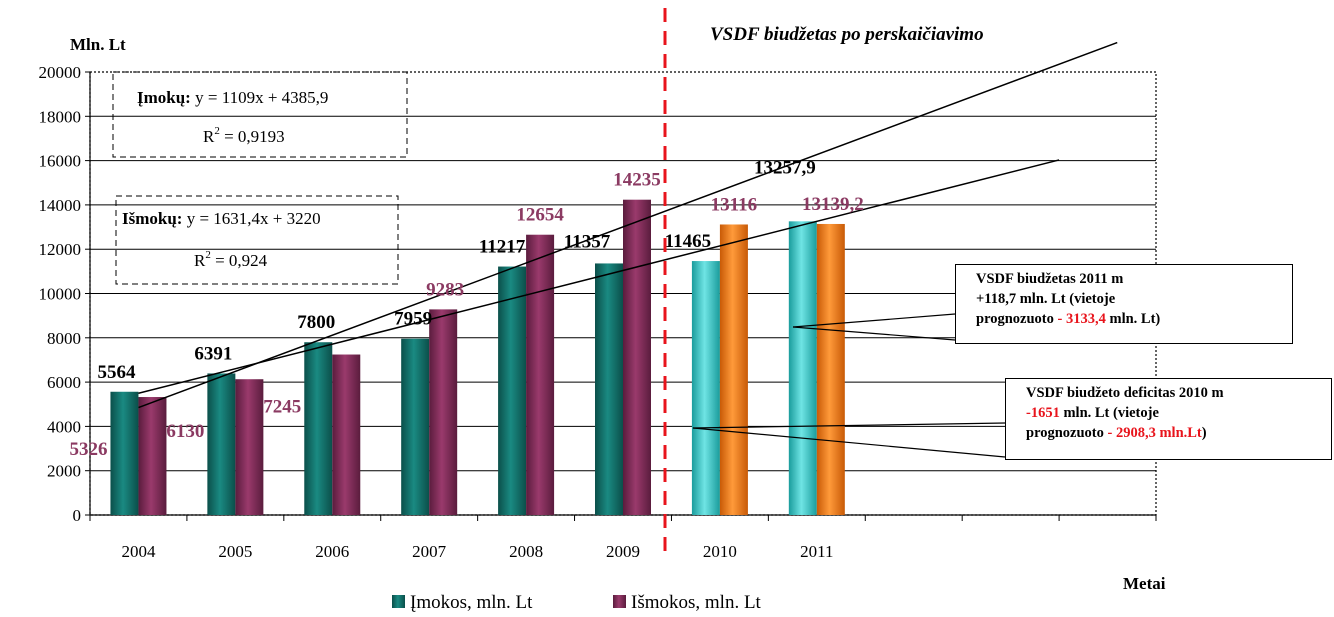 The image size is (1334, 617). What do you see at coordinates (696, 602) in the screenshot?
I see `legend-label-ismokos: Išmokos, mln. Lt` at bounding box center [696, 602].